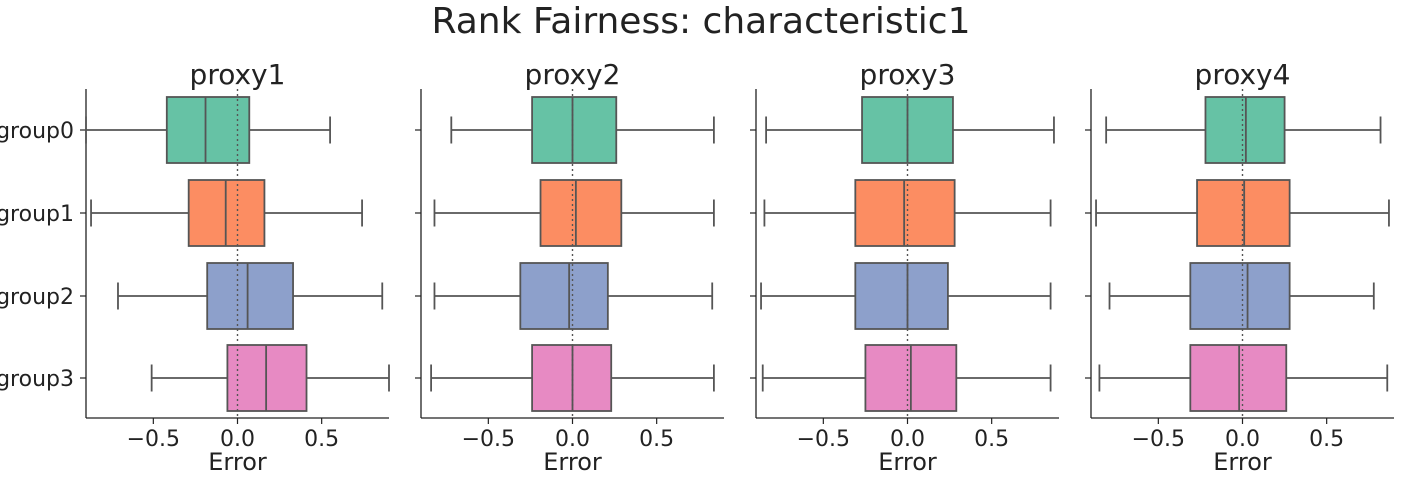 Image resolution: width=1402 pixels, height=482 pixels. Describe the element at coordinates (908, 74) in the screenshot. I see `panel-title: proxy3` at that location.